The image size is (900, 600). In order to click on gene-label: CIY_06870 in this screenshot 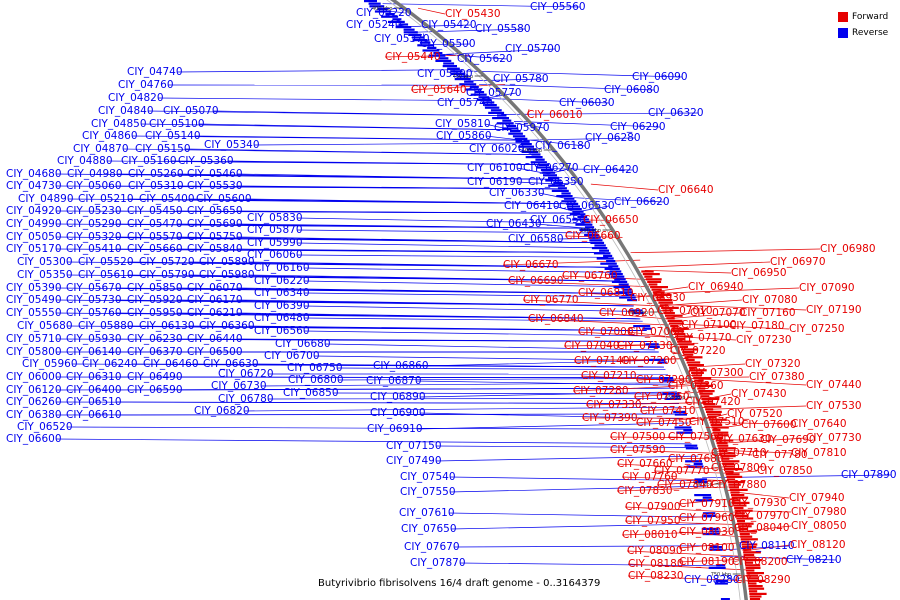, I will do `click(394, 381)`.